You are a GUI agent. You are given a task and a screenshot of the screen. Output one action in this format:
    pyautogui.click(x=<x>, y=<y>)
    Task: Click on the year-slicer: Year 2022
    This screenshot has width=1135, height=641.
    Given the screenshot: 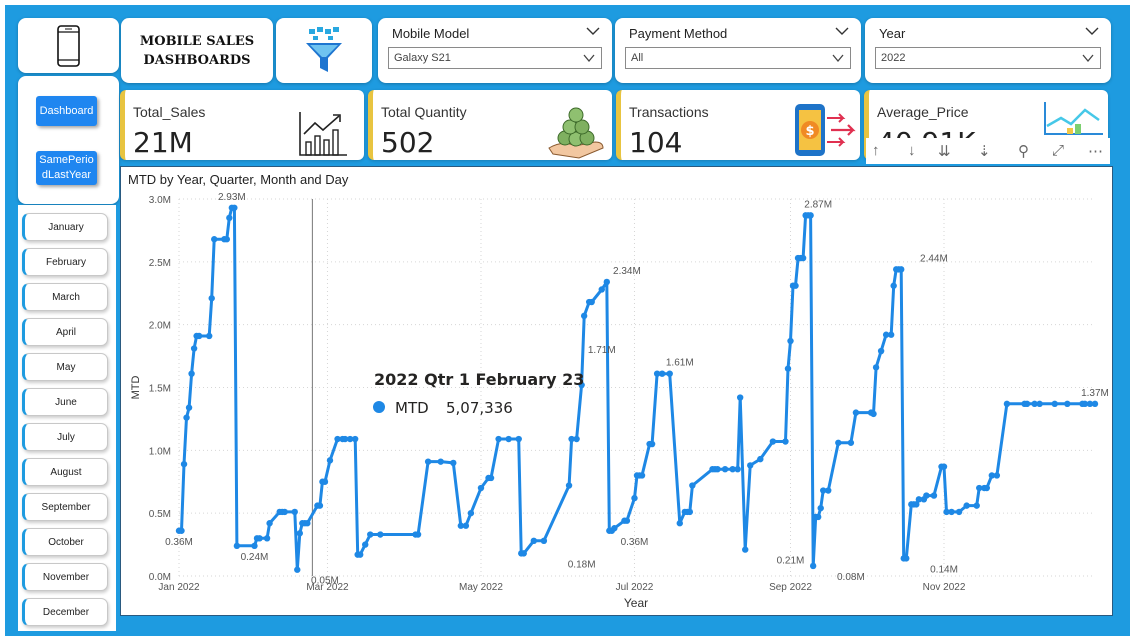 What is the action you would take?
    pyautogui.click(x=988, y=50)
    